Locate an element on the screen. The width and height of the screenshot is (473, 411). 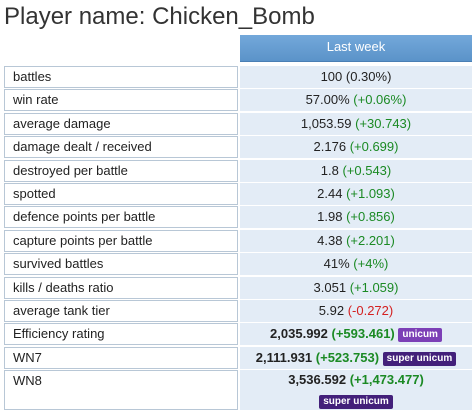
stat-row-spotted: spotted 2.44 (+1.093) is located at coordinates (238, 193).